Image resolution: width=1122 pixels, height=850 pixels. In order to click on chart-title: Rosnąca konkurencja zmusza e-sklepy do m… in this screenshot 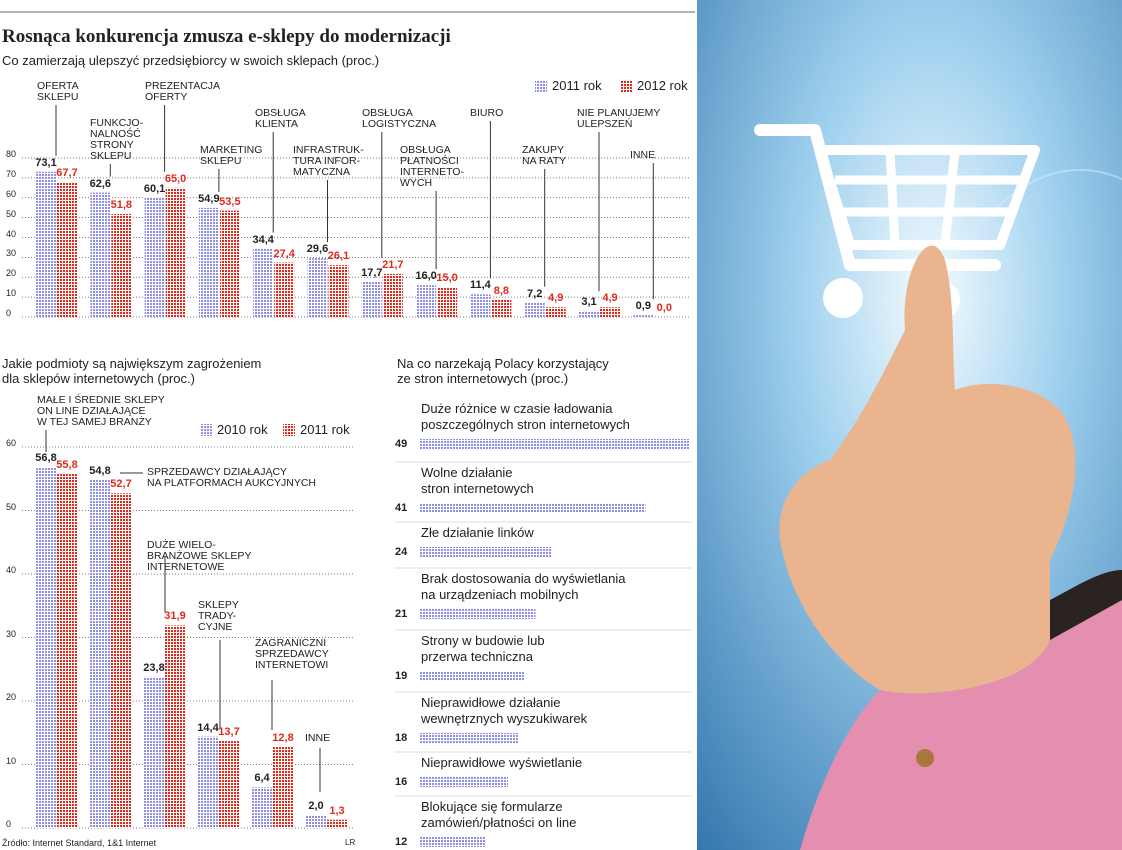, I will do `click(226, 36)`.